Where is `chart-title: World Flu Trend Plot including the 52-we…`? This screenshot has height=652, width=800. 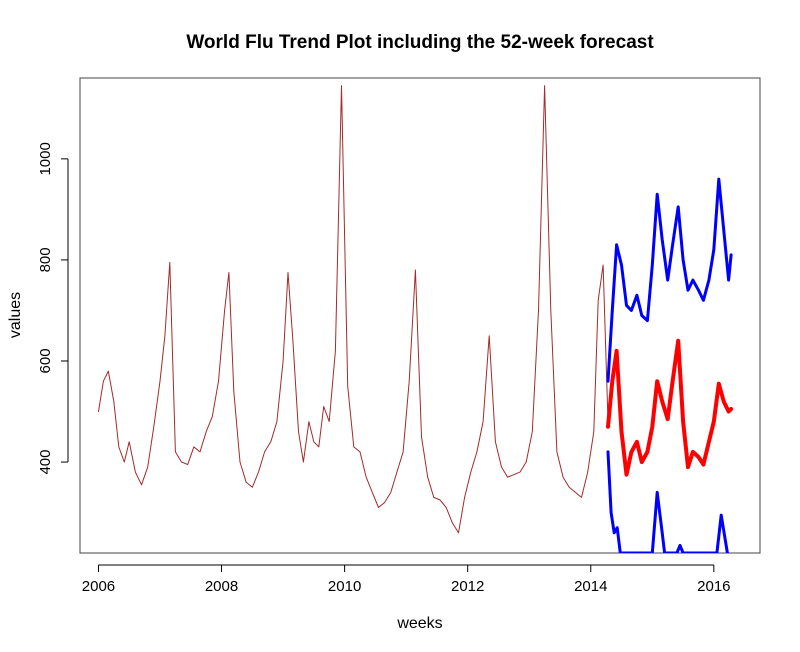
chart-title: World Flu Trend Plot including the 52-we… is located at coordinates (420, 42).